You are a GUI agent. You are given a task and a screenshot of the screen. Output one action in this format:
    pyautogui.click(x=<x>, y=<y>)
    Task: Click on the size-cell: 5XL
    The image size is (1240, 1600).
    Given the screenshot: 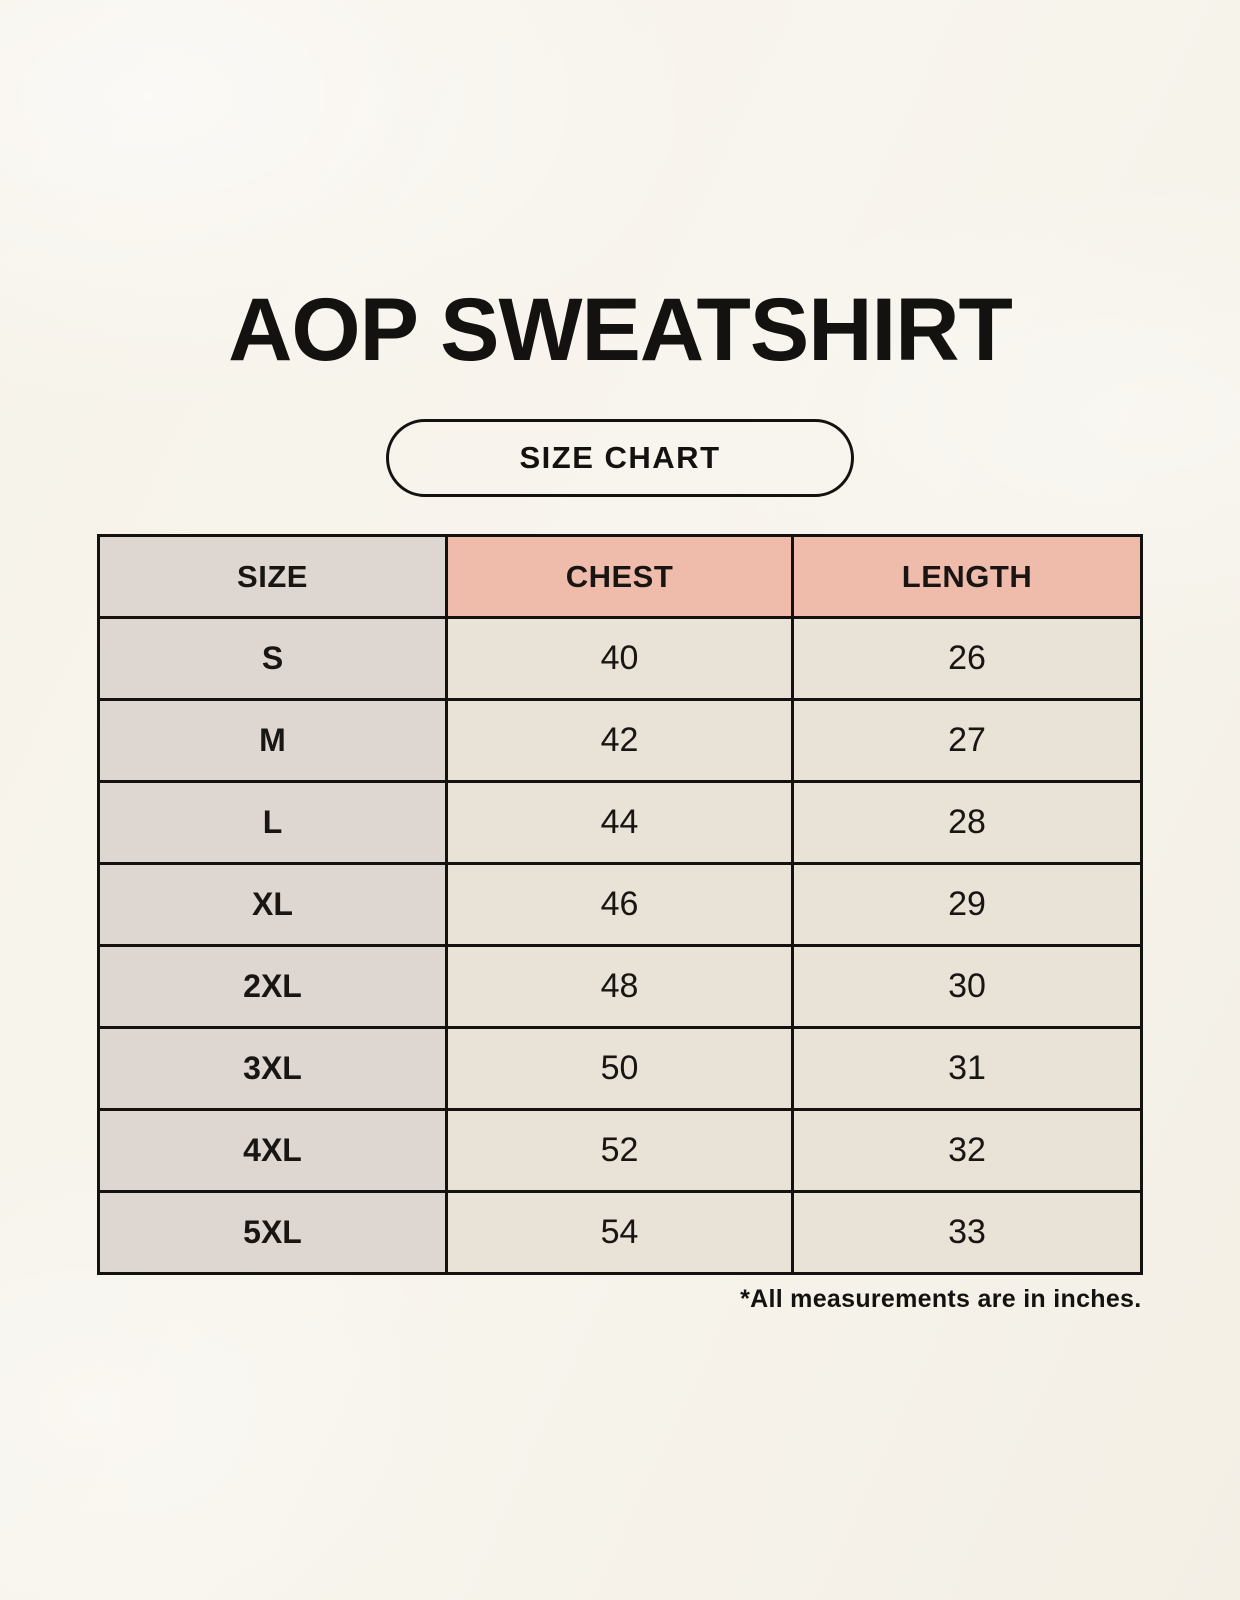 What is the action you would take?
    pyautogui.click(x=272, y=1233)
    